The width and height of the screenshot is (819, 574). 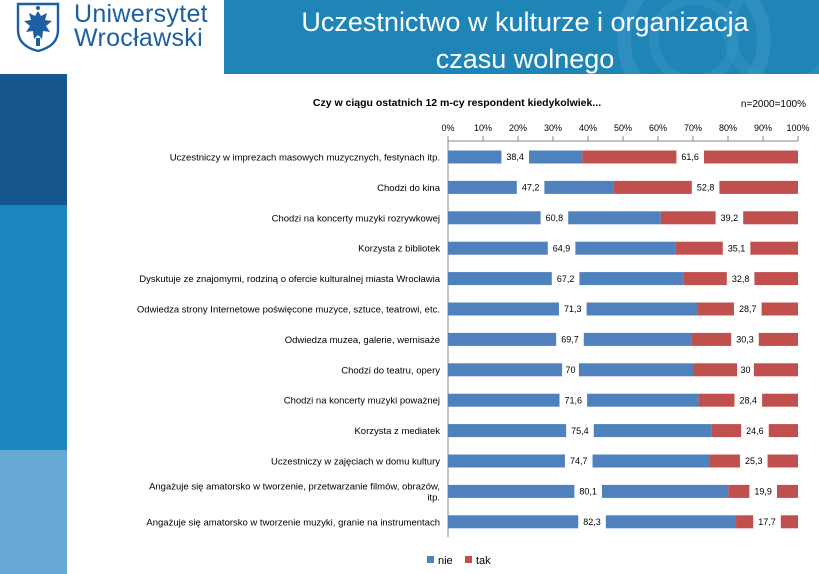 I want to click on data-label-tak: 30,3, so click(x=745, y=340).